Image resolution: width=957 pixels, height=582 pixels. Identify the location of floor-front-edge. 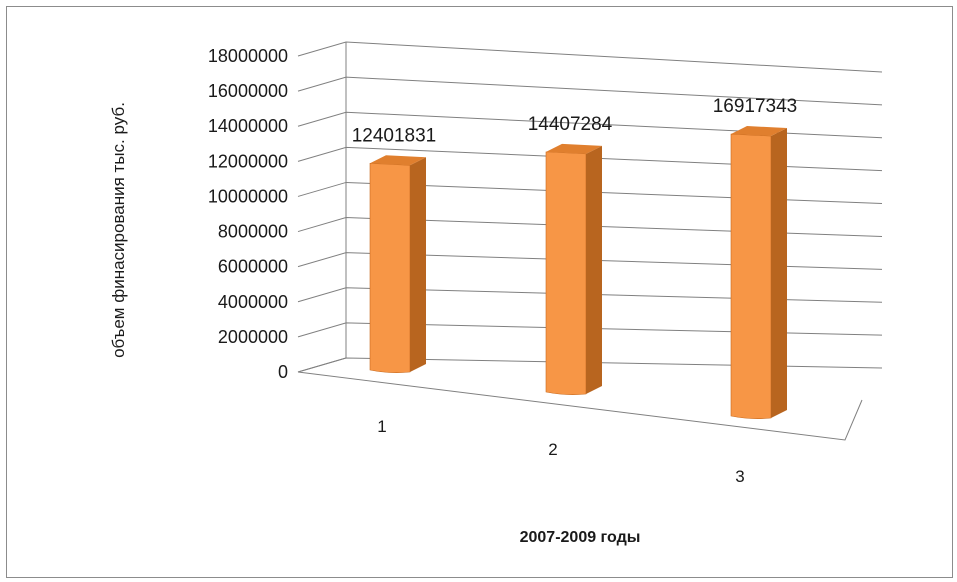
(580, 406).